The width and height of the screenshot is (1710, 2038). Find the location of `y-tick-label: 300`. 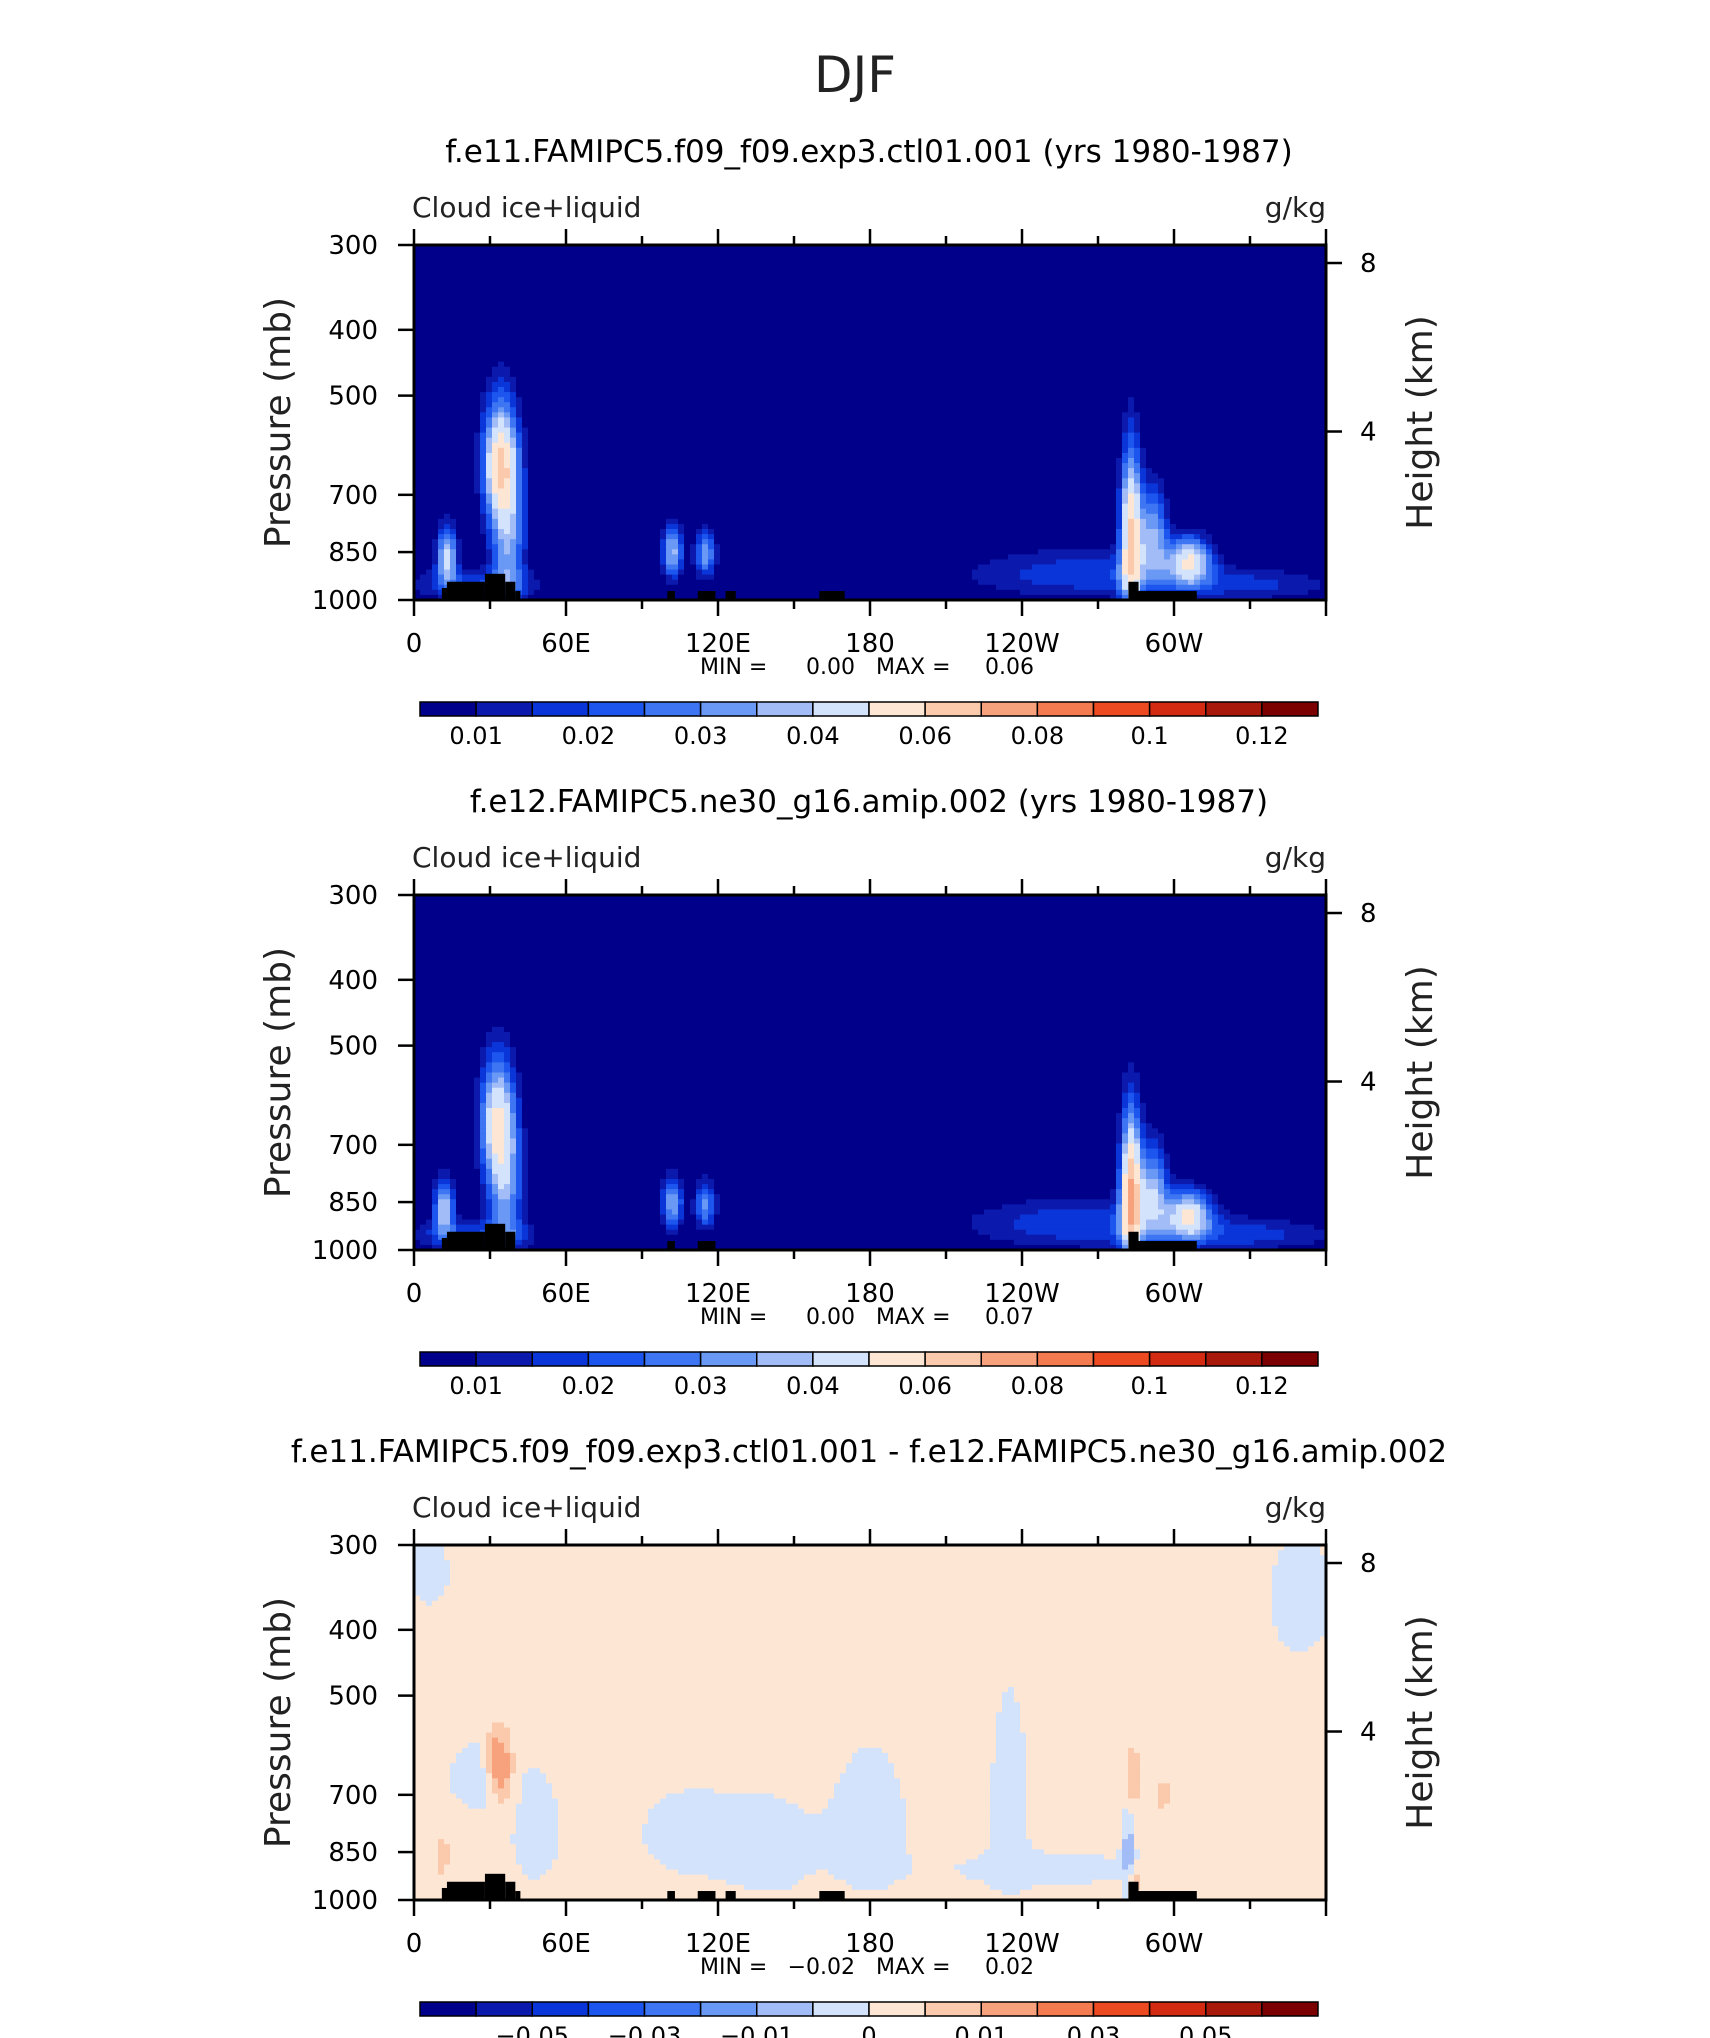

y-tick-label: 300 is located at coordinates (353, 246).